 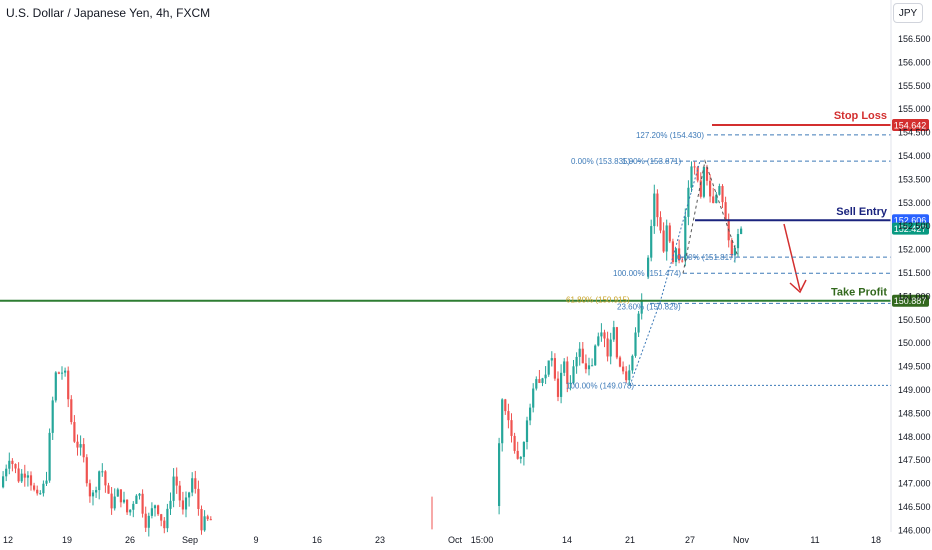 What do you see at coordinates (690, 540) in the screenshot?
I see `x-tick-label: 27` at bounding box center [690, 540].